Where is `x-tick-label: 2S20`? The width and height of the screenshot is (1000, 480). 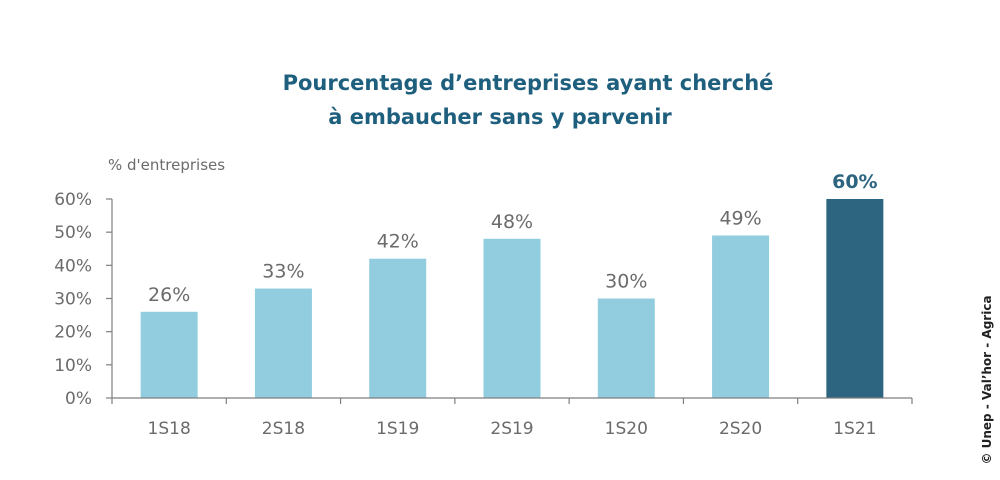 x-tick-label: 2S20 is located at coordinates (740, 429).